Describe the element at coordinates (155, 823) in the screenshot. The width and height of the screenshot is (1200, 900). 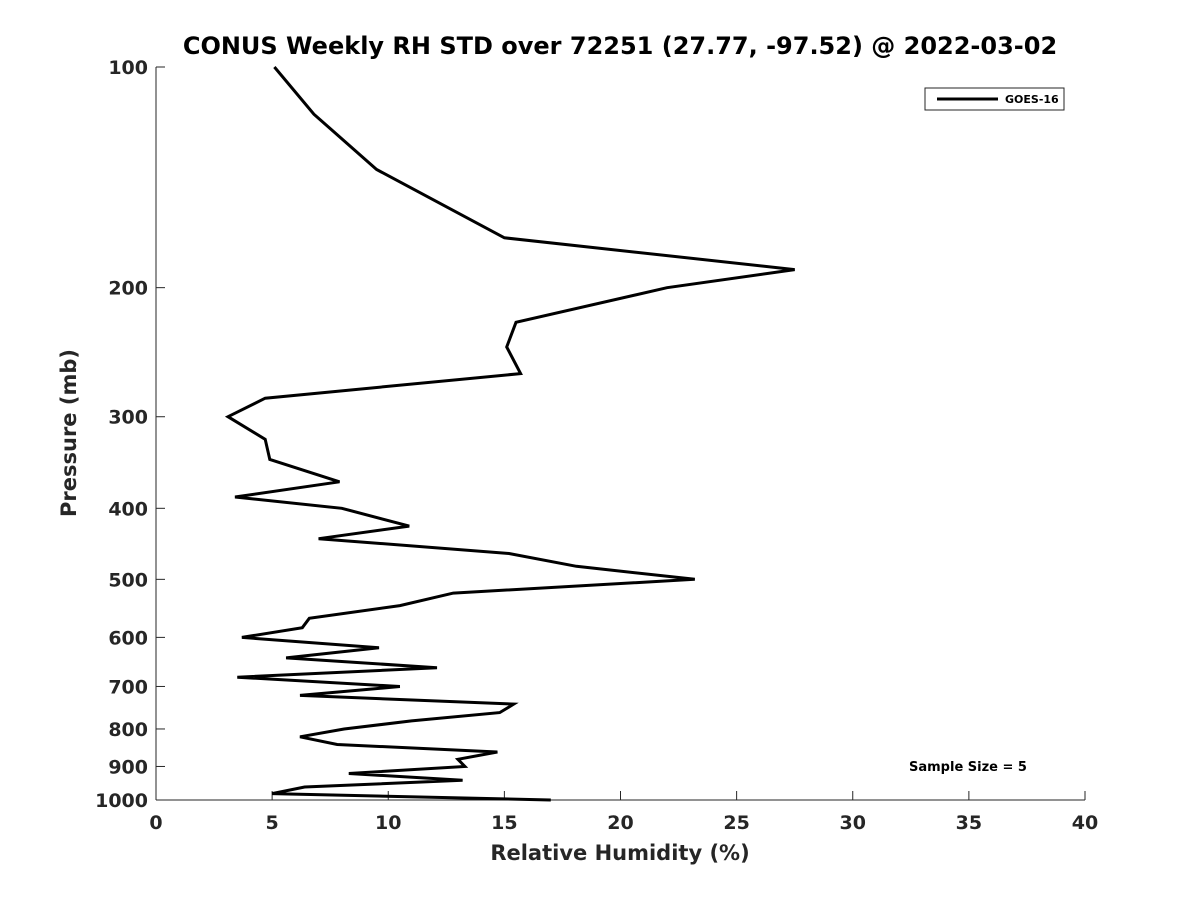
I see `x-tick-label: 0` at that location.